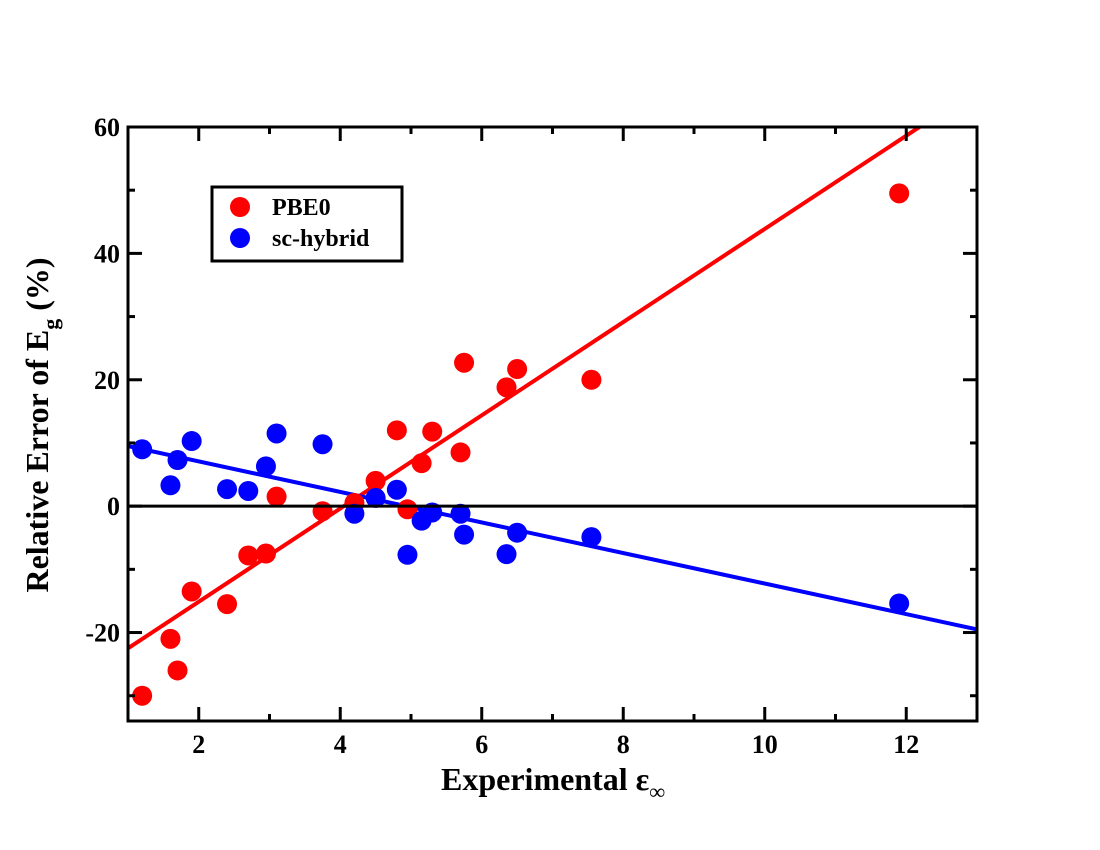 Image resolution: width=1100 pixels, height=850 pixels. I want to click on x-tick-label: 10, so click(765, 744).